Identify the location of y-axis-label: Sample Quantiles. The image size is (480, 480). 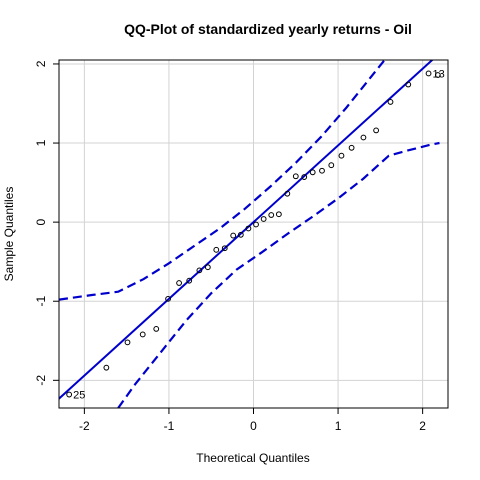
(9, 234).